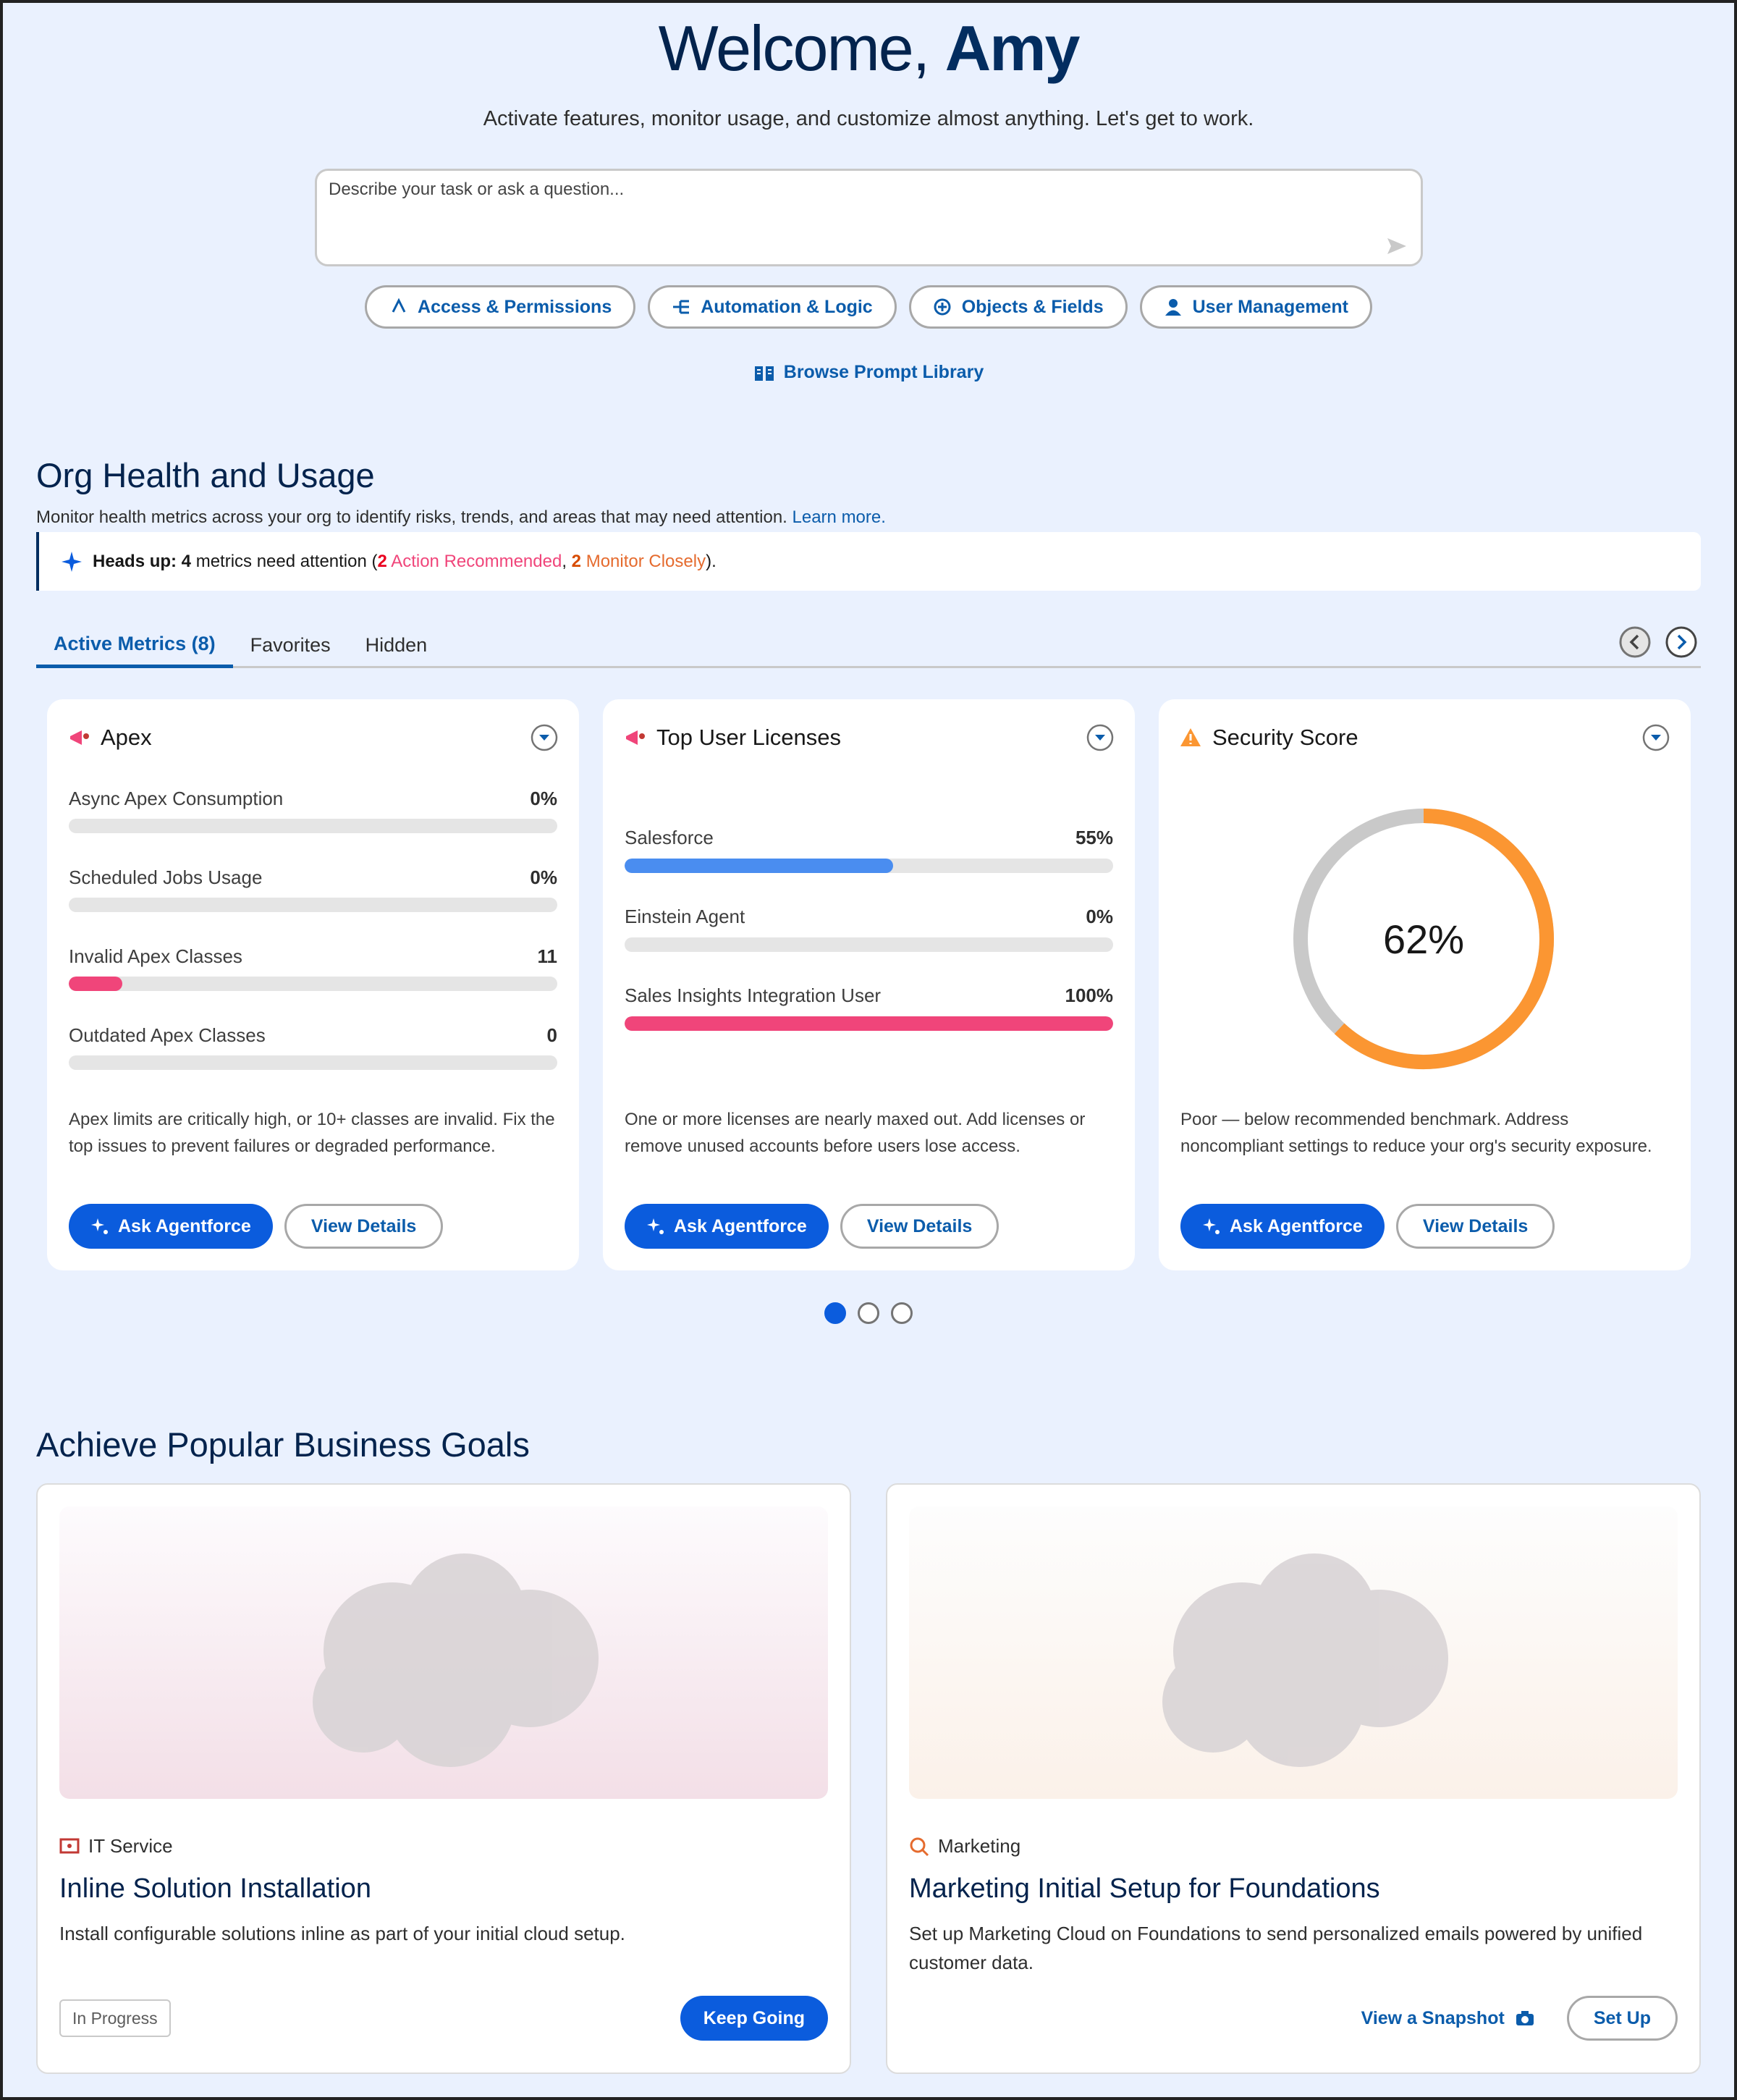 The image size is (1737, 2100). I want to click on metric-label: Invalid Apex Classes, so click(155, 956).